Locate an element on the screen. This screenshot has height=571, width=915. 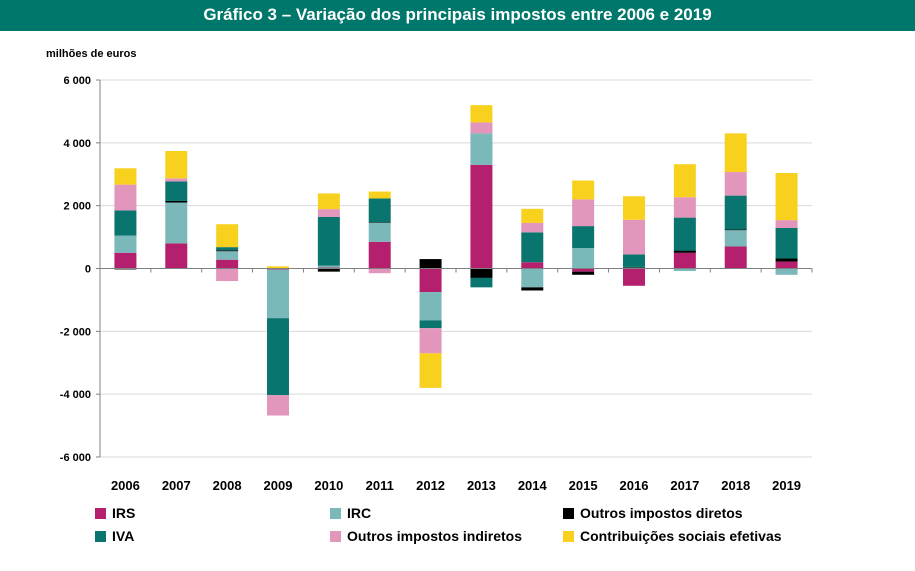
y-tick-label: -4 000 is located at coordinates (75, 395).